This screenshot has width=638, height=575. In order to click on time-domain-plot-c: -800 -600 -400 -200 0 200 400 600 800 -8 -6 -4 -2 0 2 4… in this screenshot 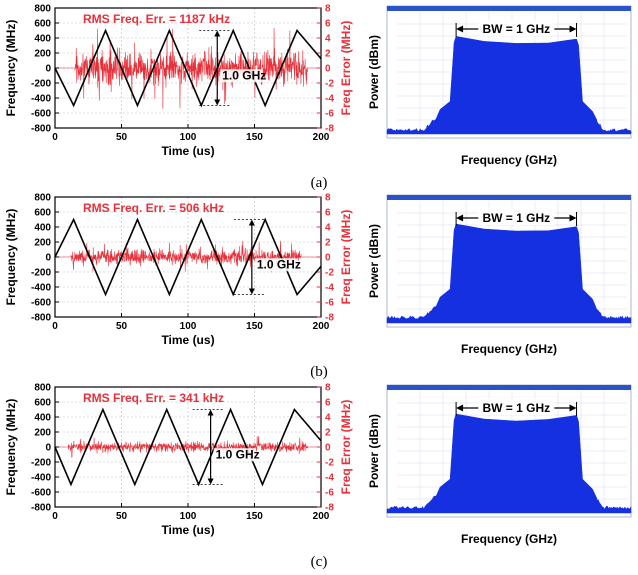, I will do `click(178, 460)`.